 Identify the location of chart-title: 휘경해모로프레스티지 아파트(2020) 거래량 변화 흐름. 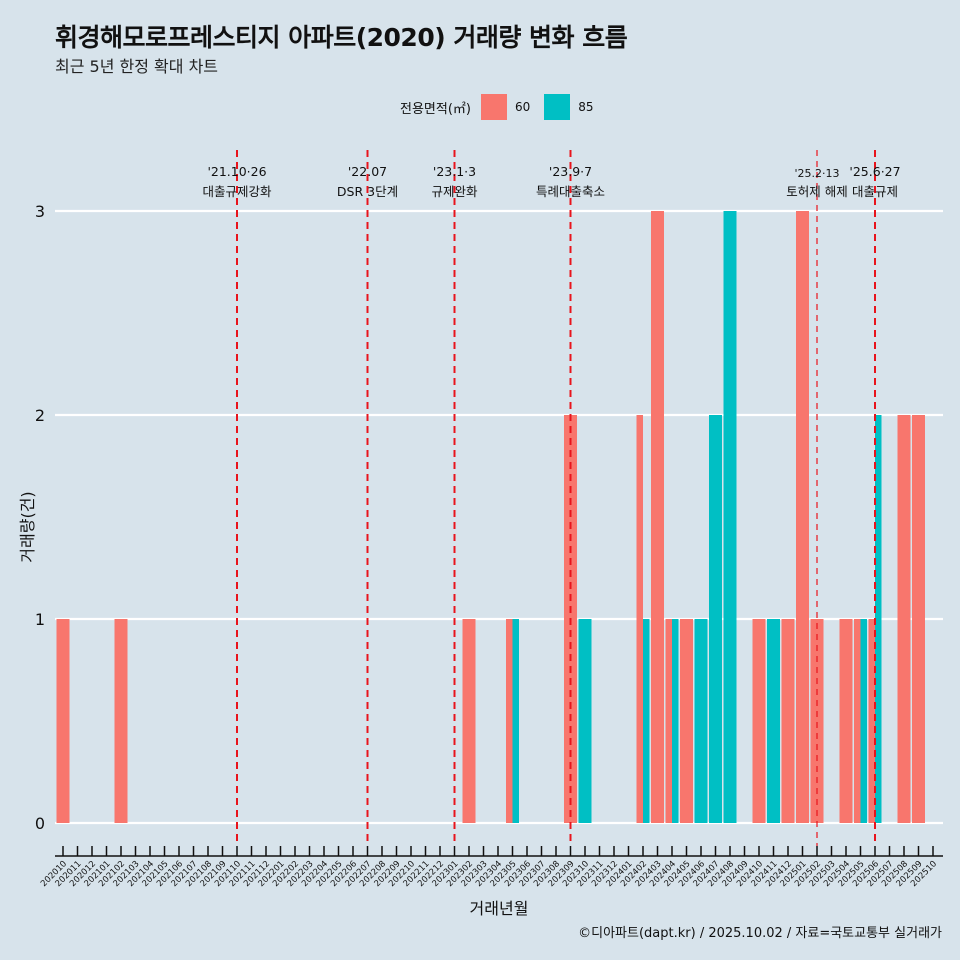
(341, 37).